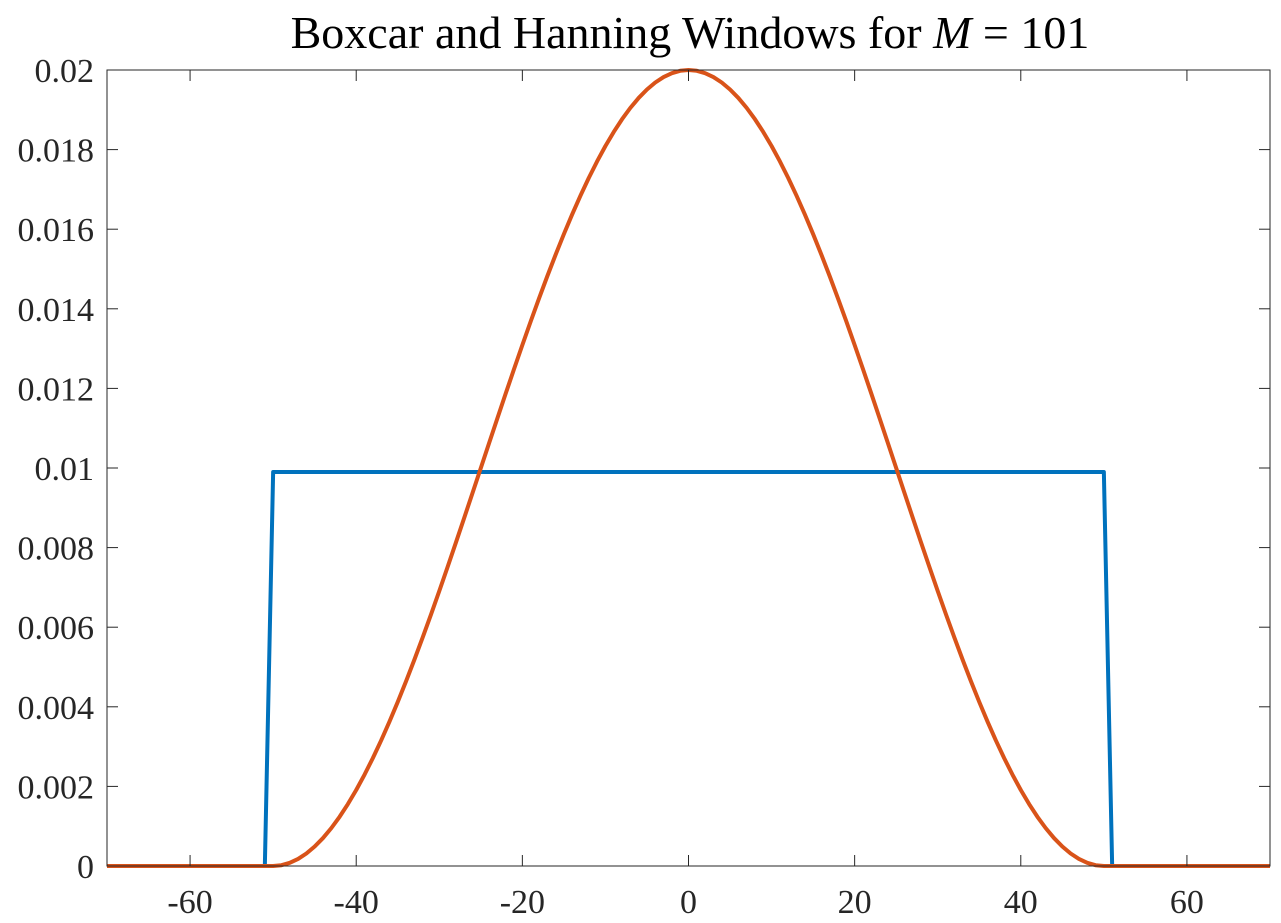  What do you see at coordinates (65, 71) in the screenshot?
I see `y-tick-label: 0.02` at bounding box center [65, 71].